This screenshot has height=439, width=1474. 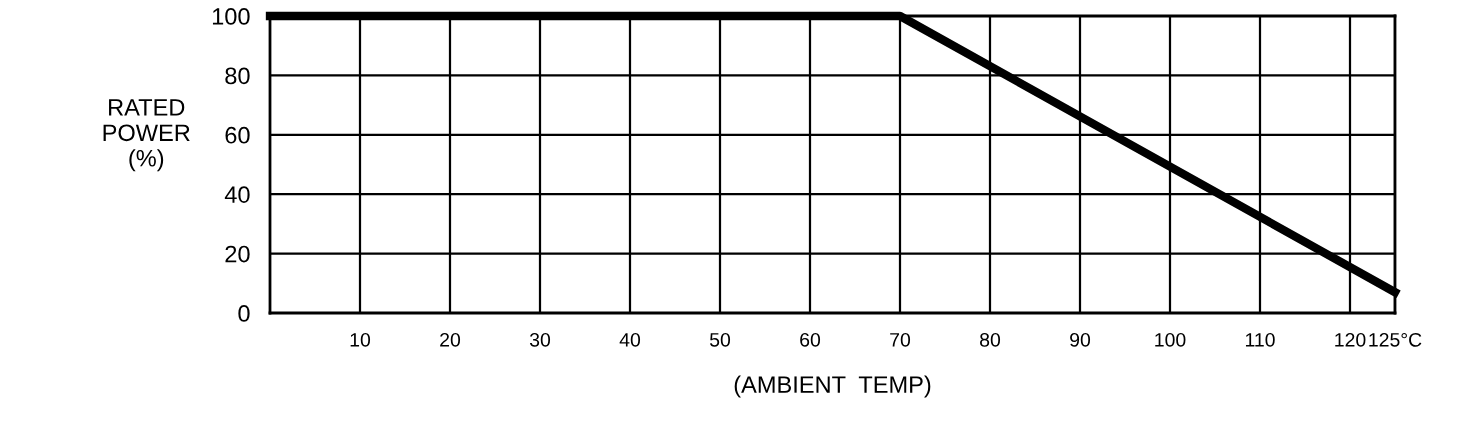 I want to click on x-tick-label: 80, so click(x=990, y=339).